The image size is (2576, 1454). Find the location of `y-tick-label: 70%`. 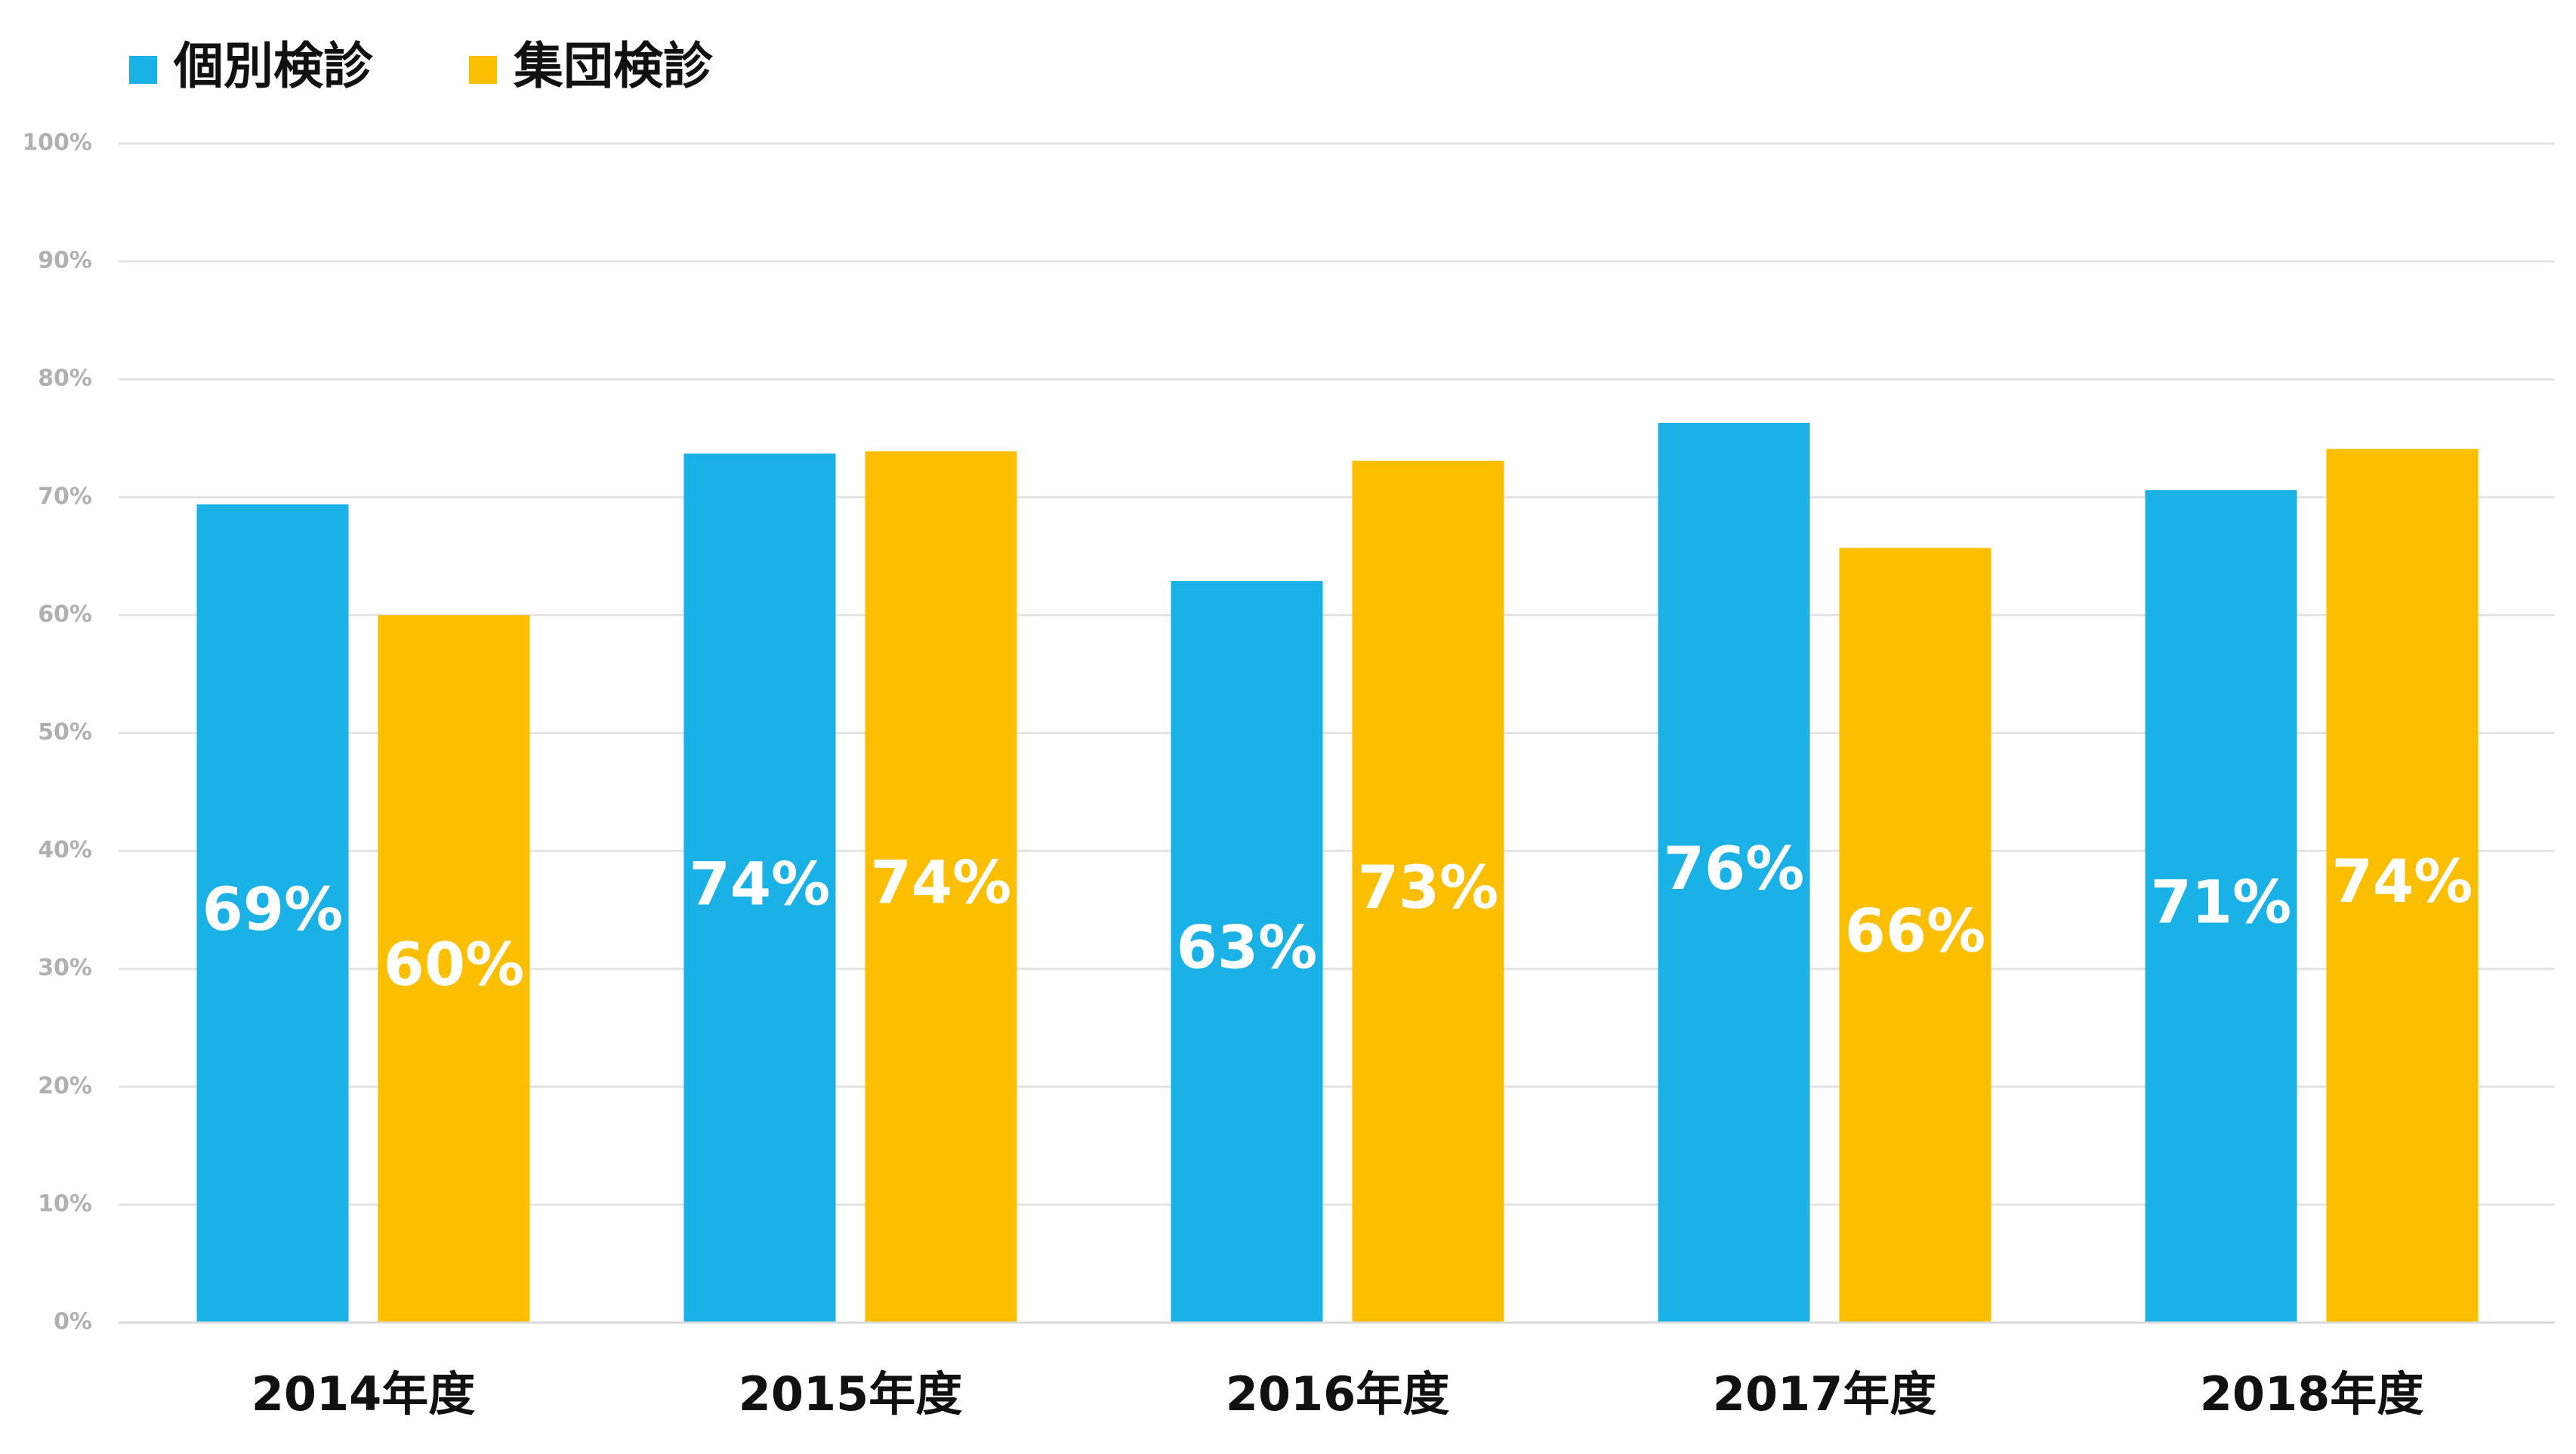

y-tick-label: 70% is located at coordinates (65, 496).